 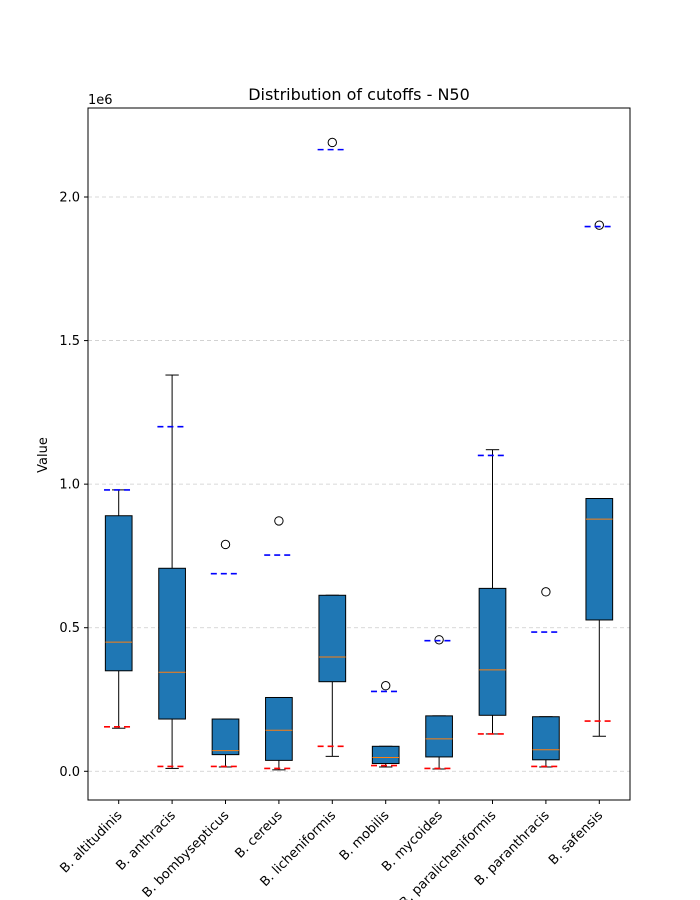 I want to click on x-tick-label: B. cereus, so click(x=258, y=834).